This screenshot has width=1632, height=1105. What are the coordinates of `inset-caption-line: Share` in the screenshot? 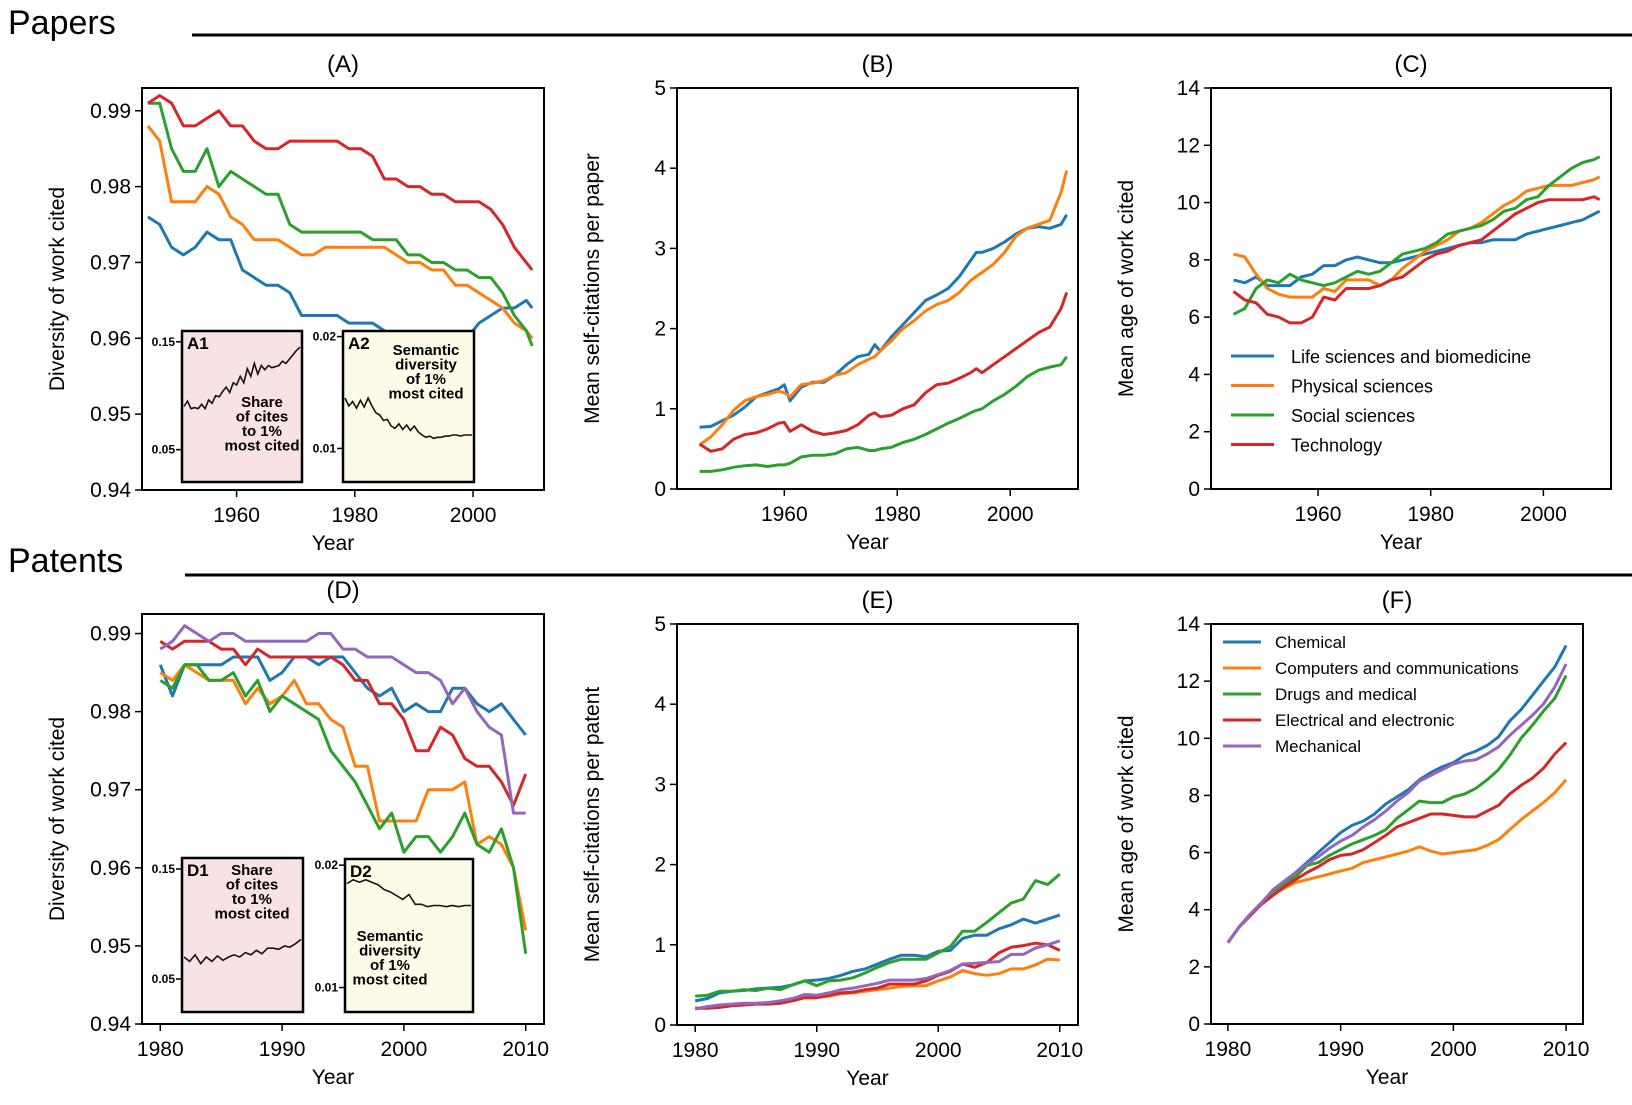 It's located at (252, 870).